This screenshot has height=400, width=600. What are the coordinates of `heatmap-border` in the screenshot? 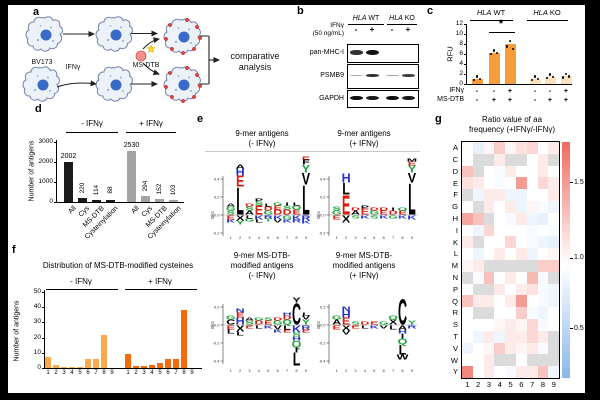 It's located at (511, 260).